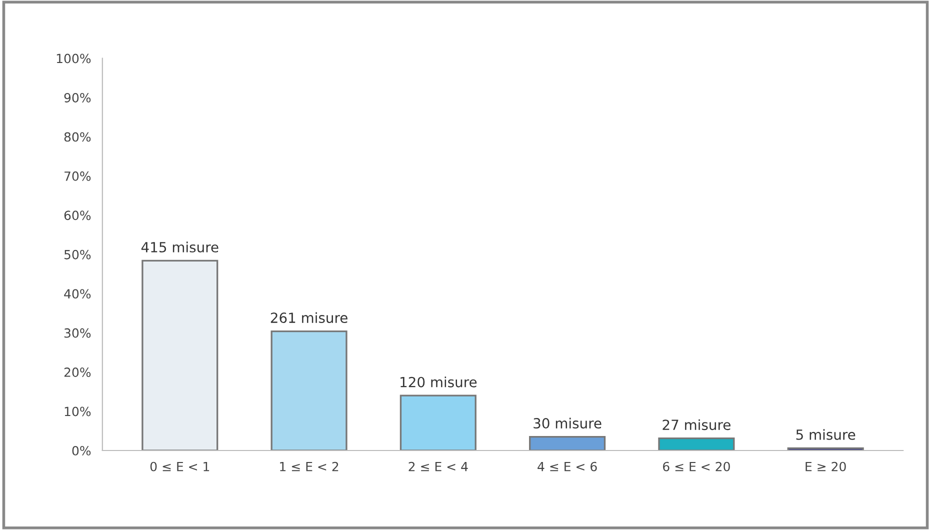 The width and height of the screenshot is (931, 530). Describe the element at coordinates (73, 59) in the screenshot. I see `y-tick-label: 100%` at that location.